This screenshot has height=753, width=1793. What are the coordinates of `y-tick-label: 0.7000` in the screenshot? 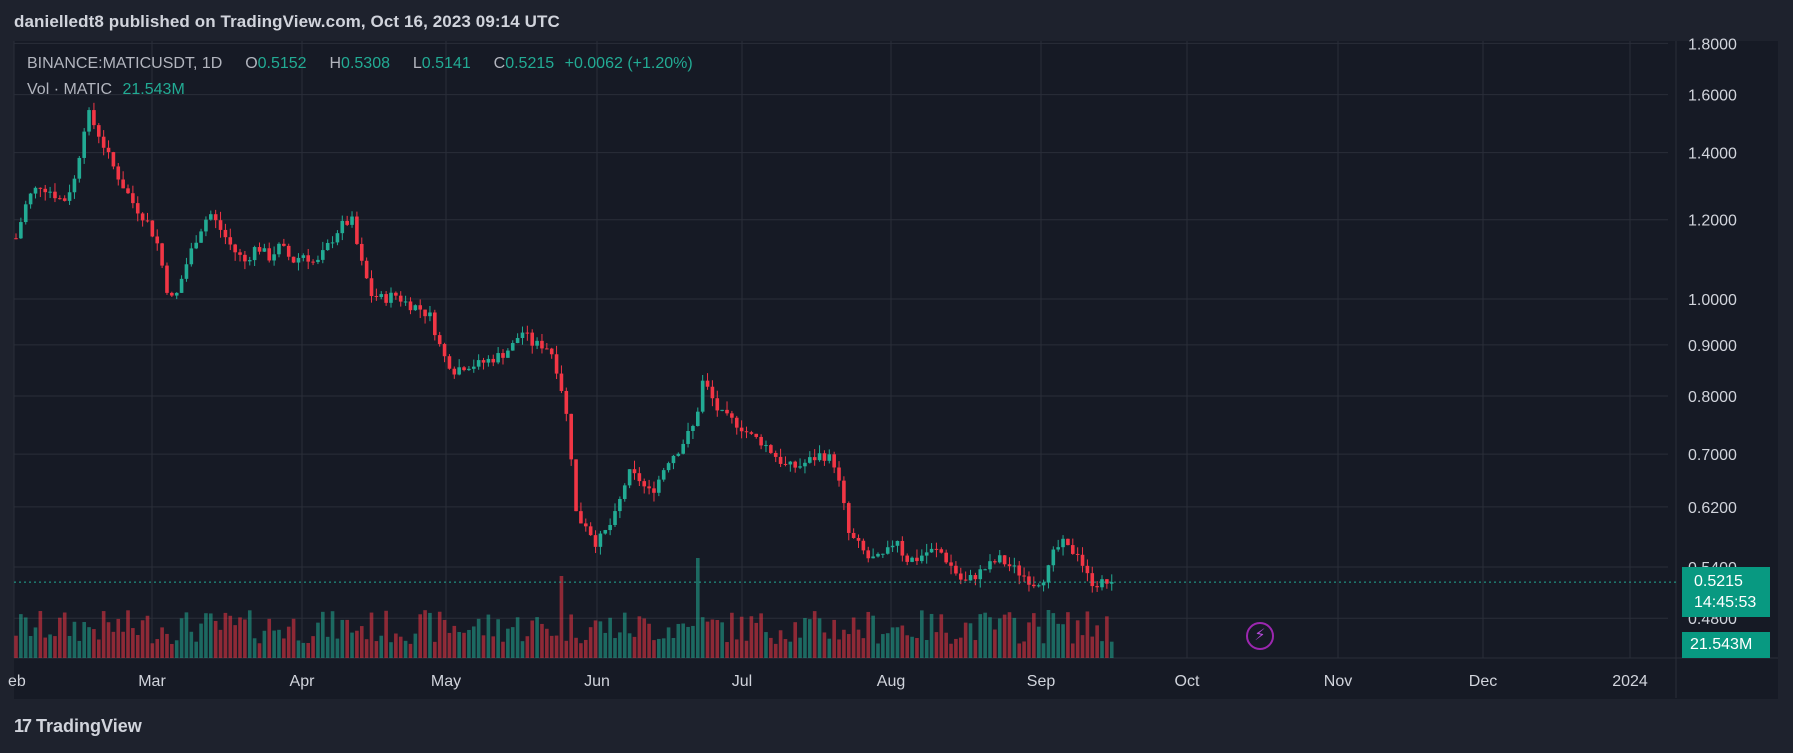 It's located at (1712, 455).